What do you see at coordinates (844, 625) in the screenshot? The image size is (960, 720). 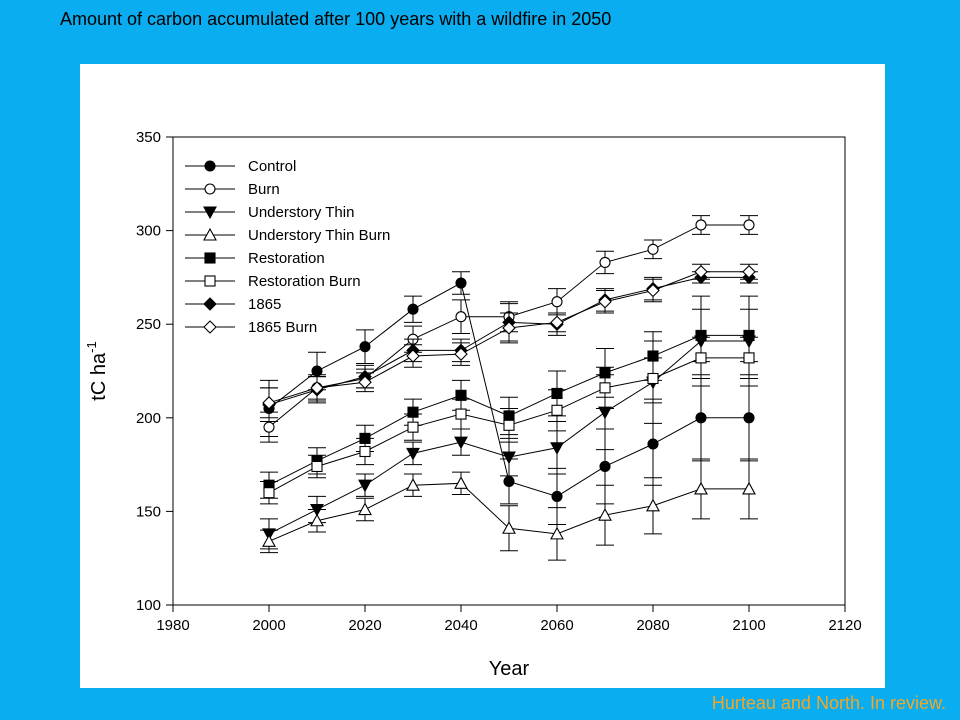 I see `x-tick-label: 2120` at bounding box center [844, 625].